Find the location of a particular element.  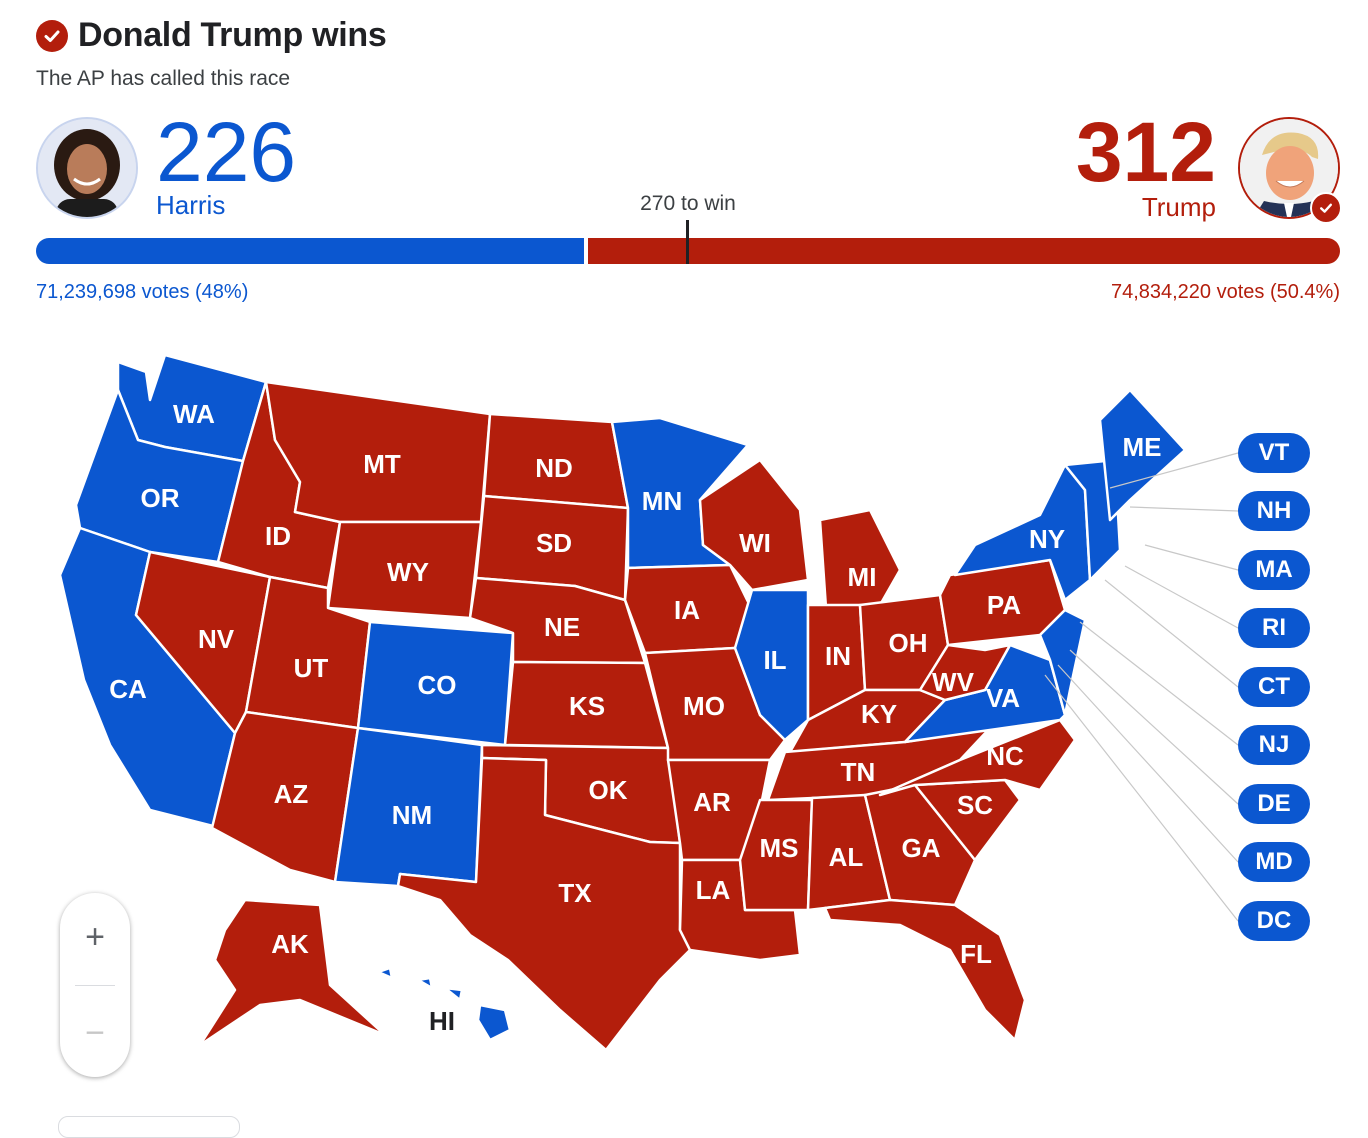

label-ms: MS is located at coordinates (779, 848).